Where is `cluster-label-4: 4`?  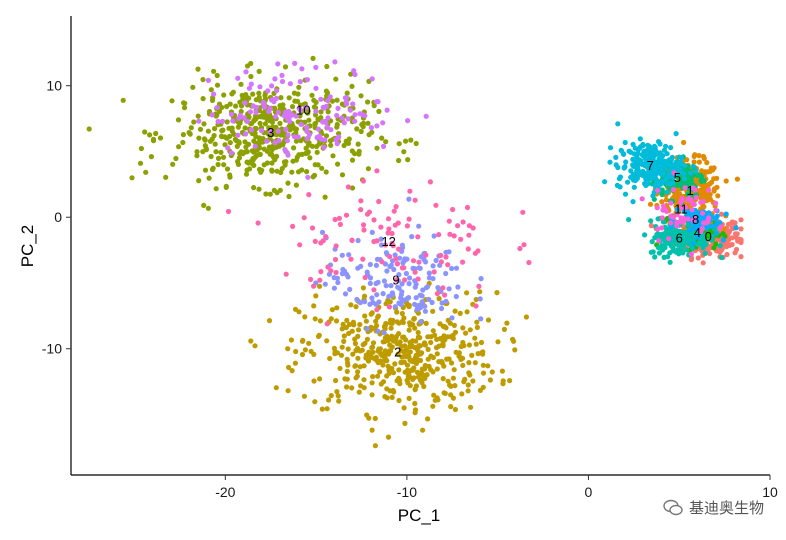
cluster-label-4: 4 is located at coordinates (697, 232).